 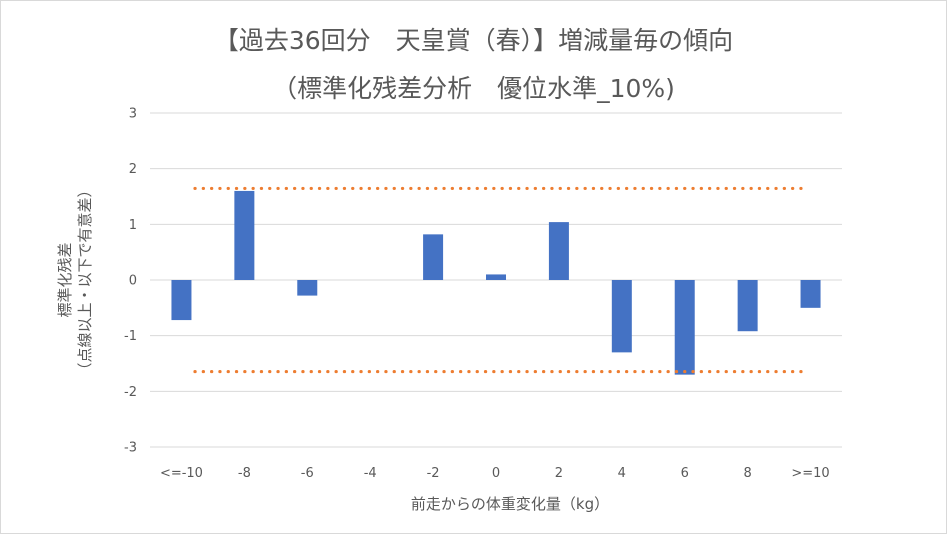 What do you see at coordinates (473, 88) in the screenshot?
I see `chart-subtitle: （標準化残差分析 優位水準_10%)` at bounding box center [473, 88].